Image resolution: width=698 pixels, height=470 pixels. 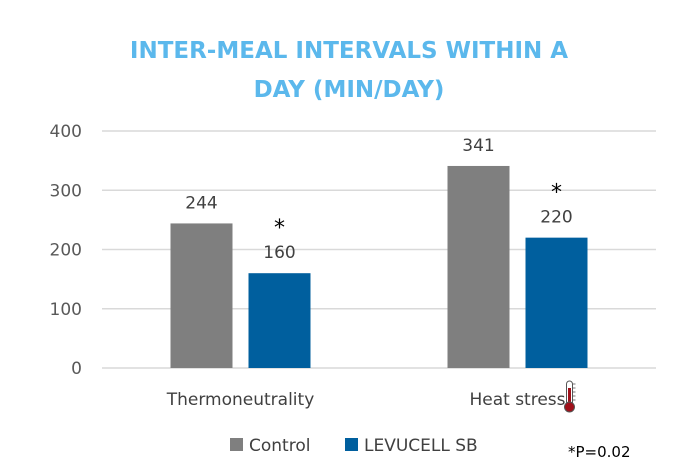 What do you see at coordinates (421, 446) in the screenshot?
I see `legend-label-levucell: LEVUCELL SB` at bounding box center [421, 446].